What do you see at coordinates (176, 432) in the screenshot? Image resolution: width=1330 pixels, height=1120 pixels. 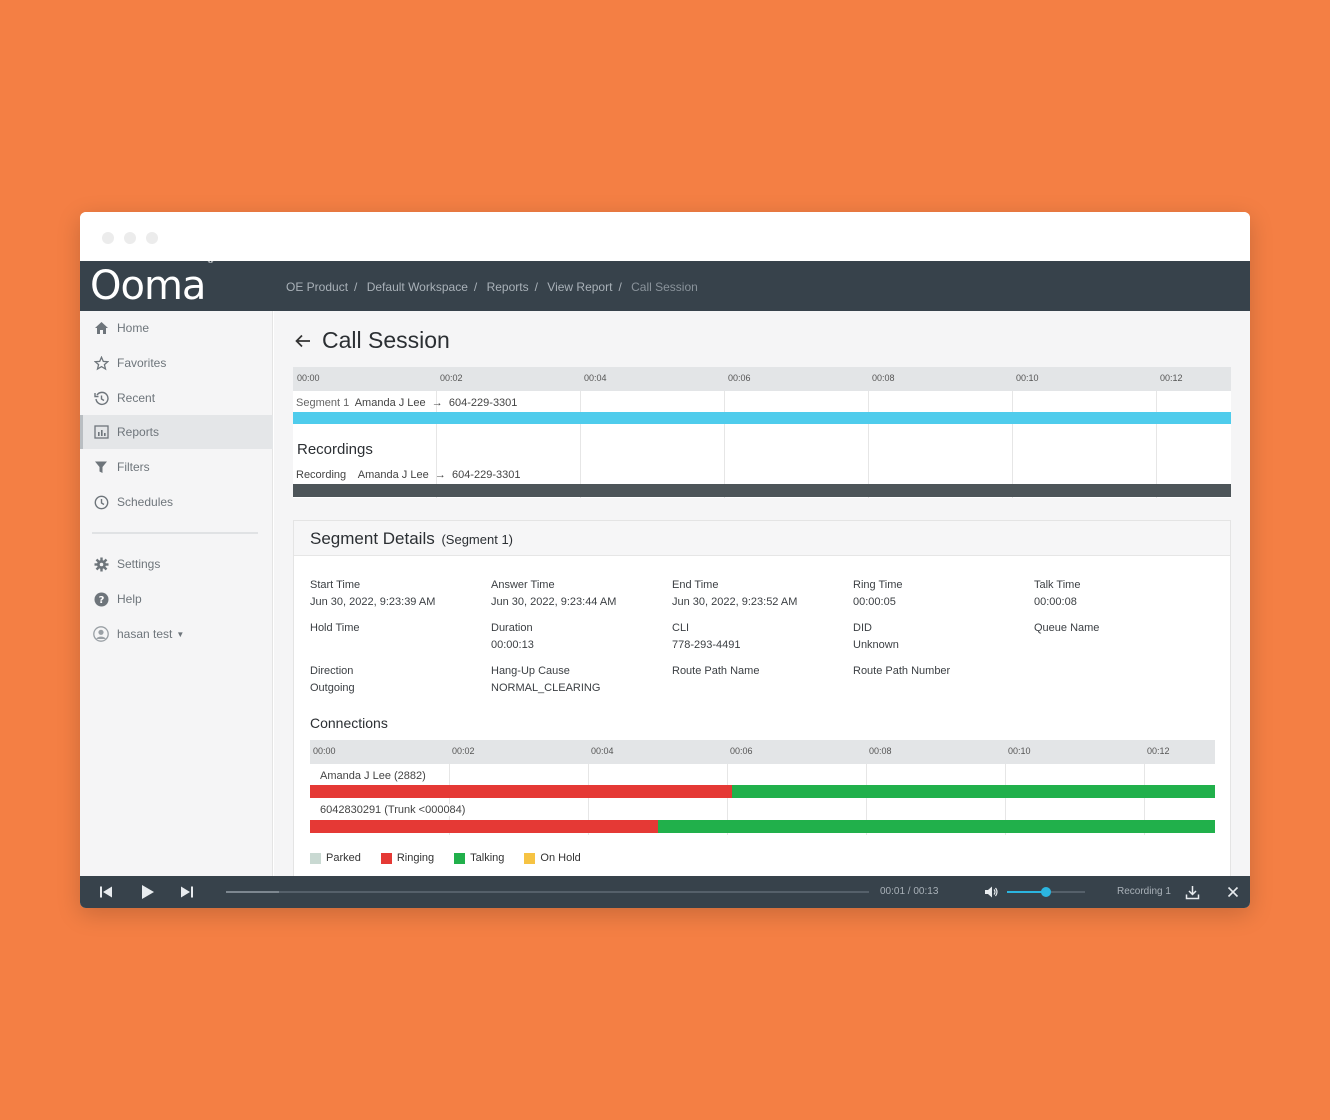 I see `sidebar-item-reports: Reports` at bounding box center [176, 432].